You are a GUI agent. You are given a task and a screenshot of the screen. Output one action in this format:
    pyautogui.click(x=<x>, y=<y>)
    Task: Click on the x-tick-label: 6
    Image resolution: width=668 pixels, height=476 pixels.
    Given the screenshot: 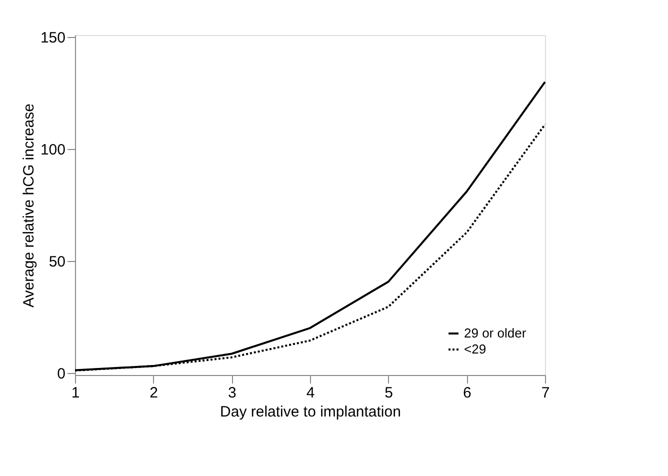 What is the action you would take?
    pyautogui.click(x=467, y=393)
    